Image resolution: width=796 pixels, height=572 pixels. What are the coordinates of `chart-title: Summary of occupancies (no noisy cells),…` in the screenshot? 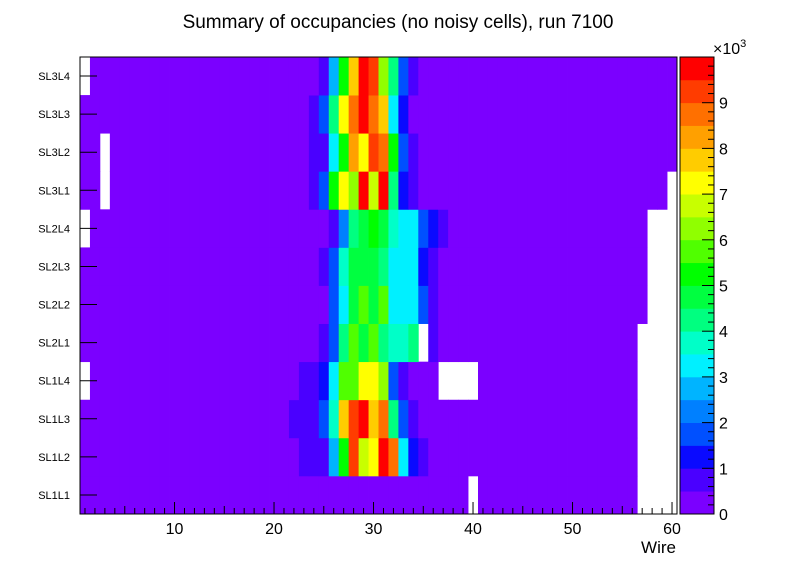 It's located at (398, 22).